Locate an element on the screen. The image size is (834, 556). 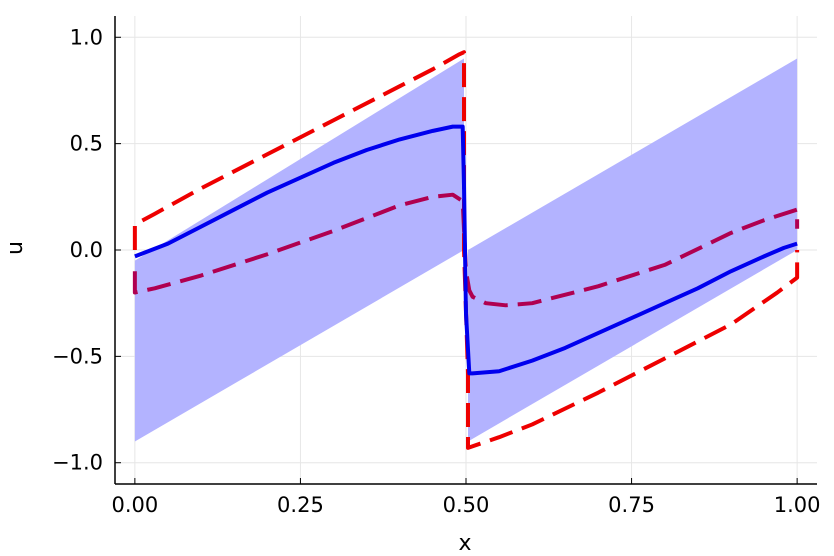
x-tick-labels: 0.00 0.25 0.50 0.75 1.00 is located at coordinates (465, 505).